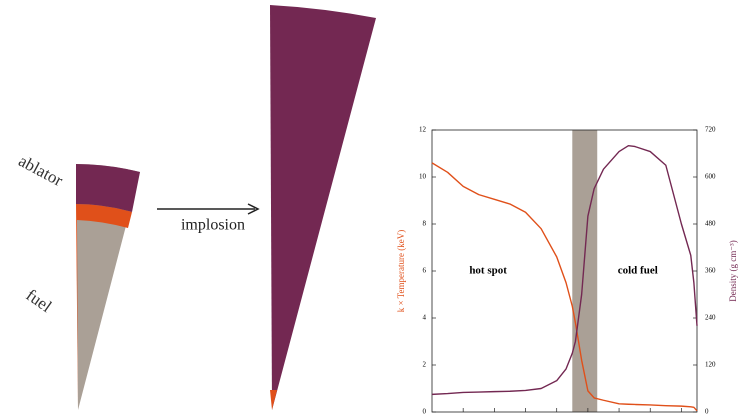 The image size is (744, 415). What do you see at coordinates (108, 188) in the screenshot?
I see `ablator-layer` at bounding box center [108, 188].